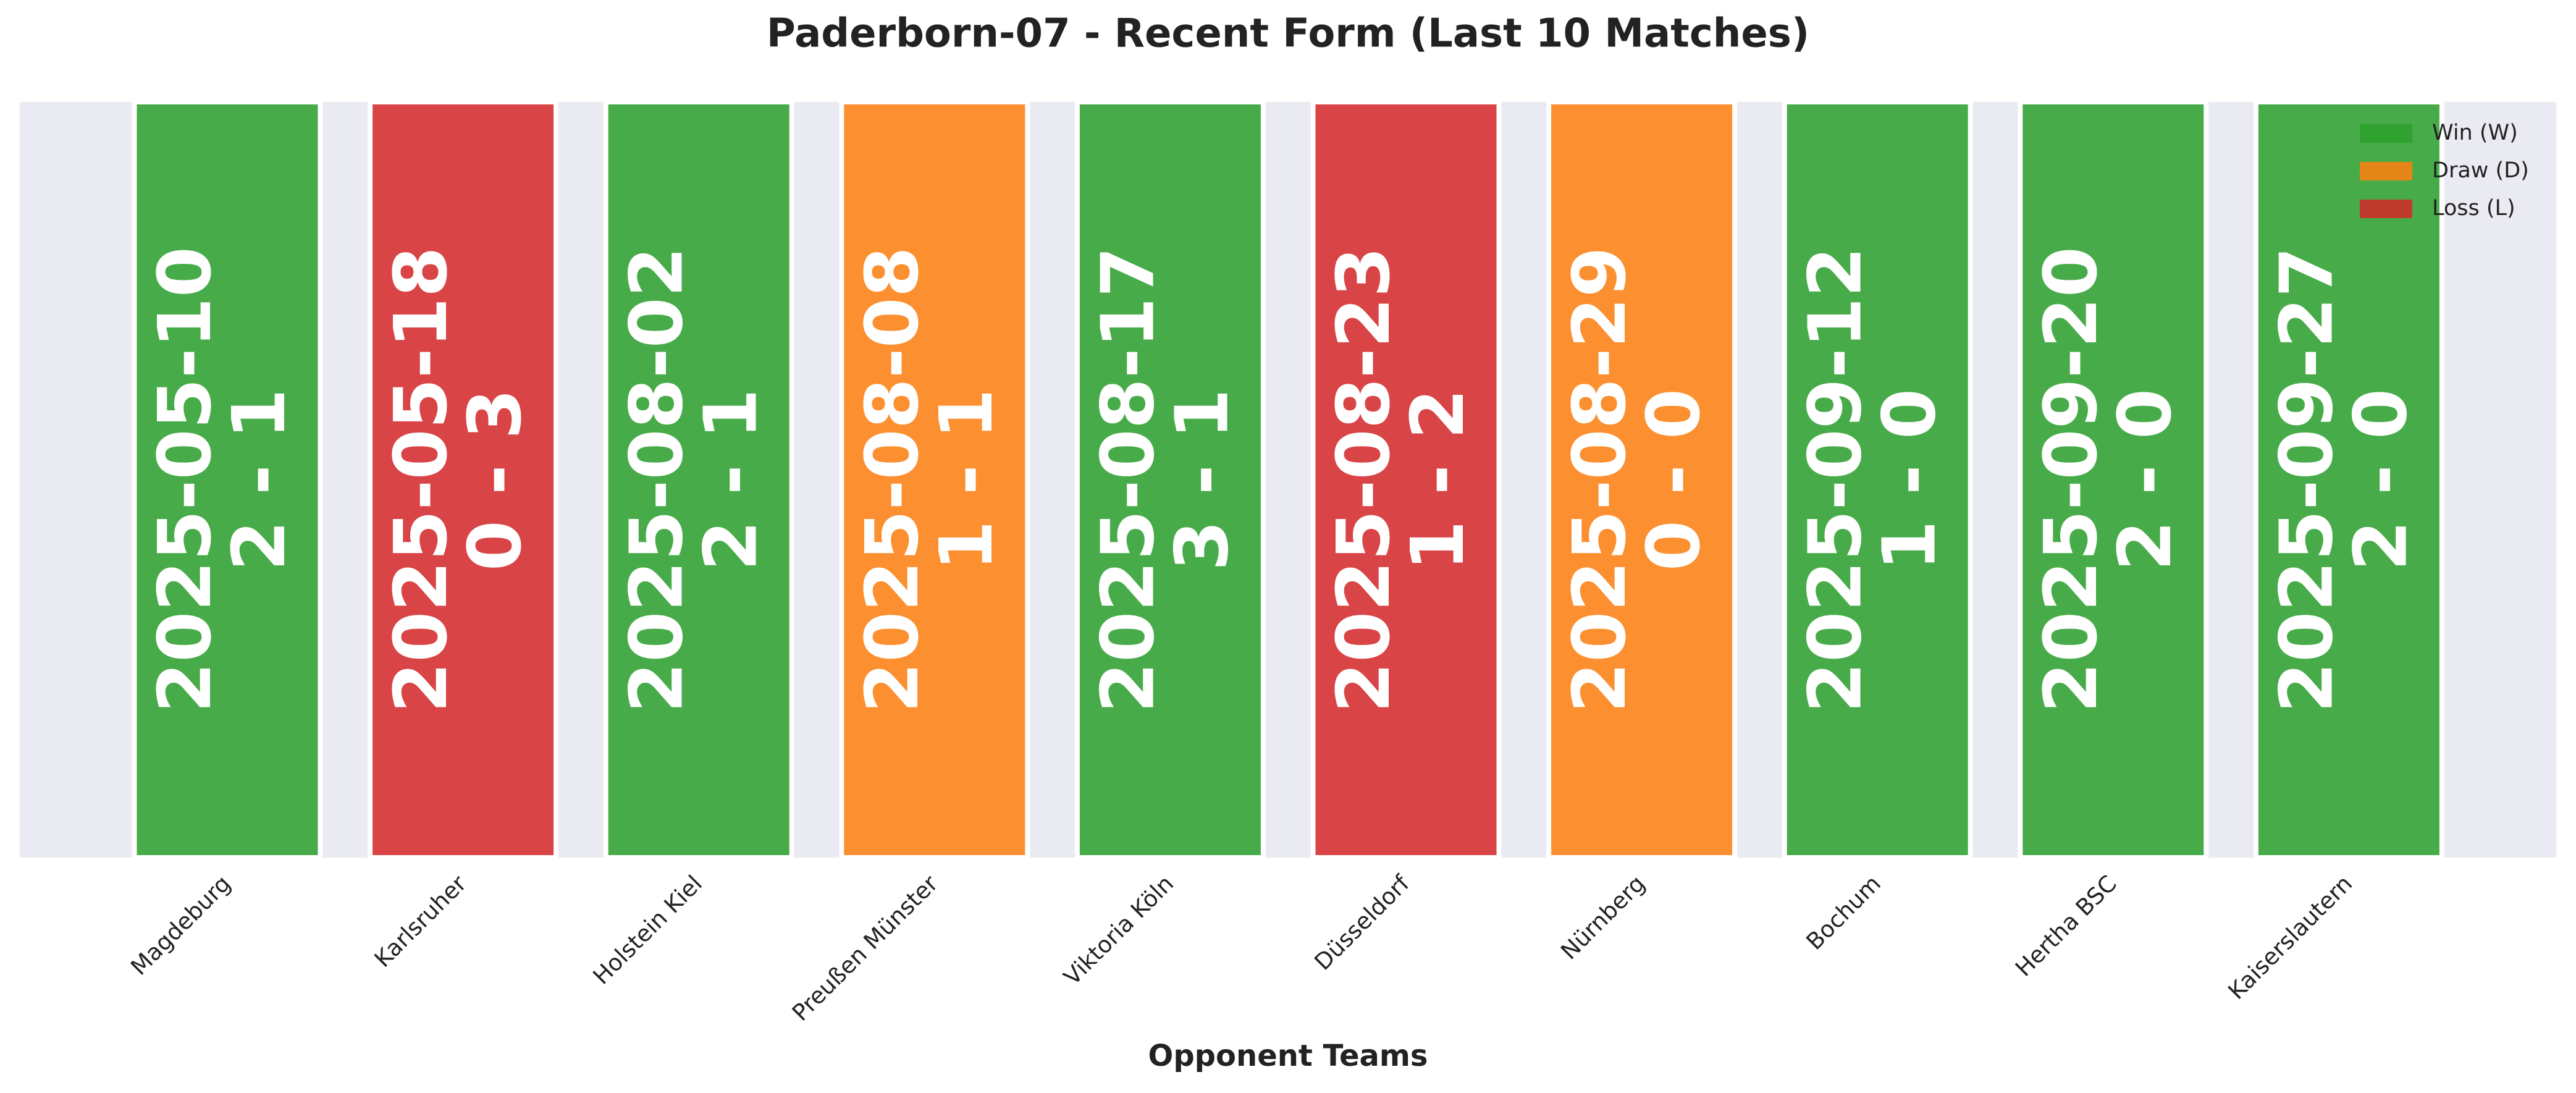 The image size is (2576, 1093). I want to click on legend-label: Loss (L), so click(2473, 209).